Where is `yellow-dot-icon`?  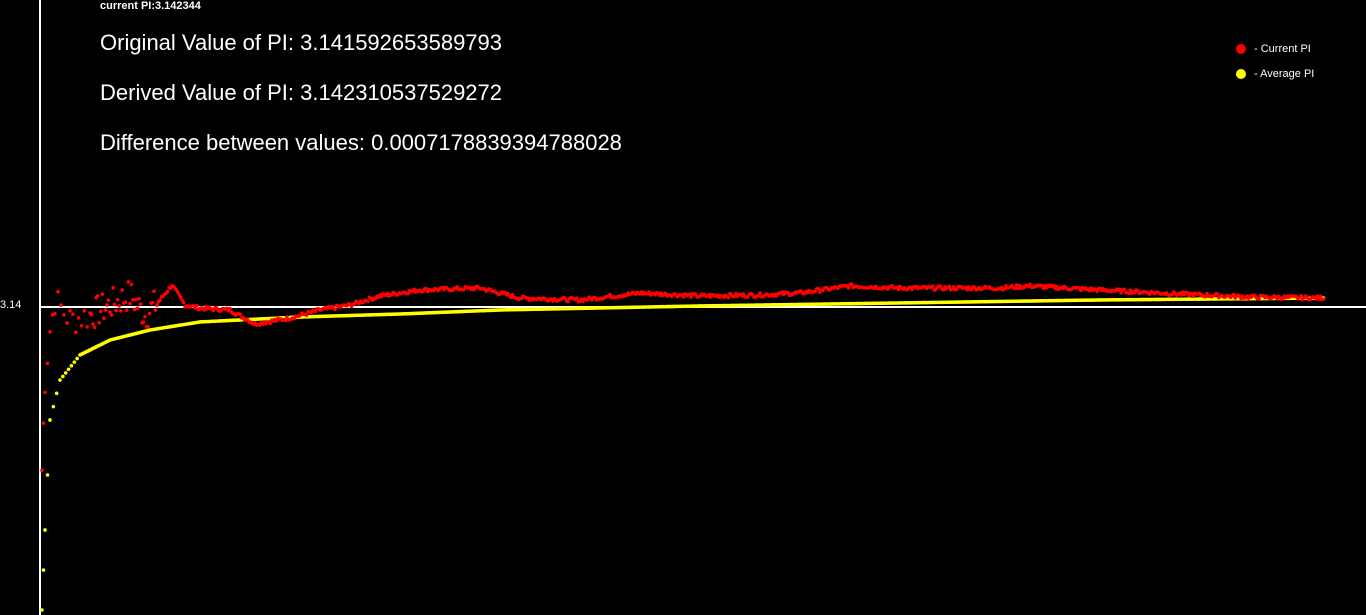 yellow-dot-icon is located at coordinates (1241, 74).